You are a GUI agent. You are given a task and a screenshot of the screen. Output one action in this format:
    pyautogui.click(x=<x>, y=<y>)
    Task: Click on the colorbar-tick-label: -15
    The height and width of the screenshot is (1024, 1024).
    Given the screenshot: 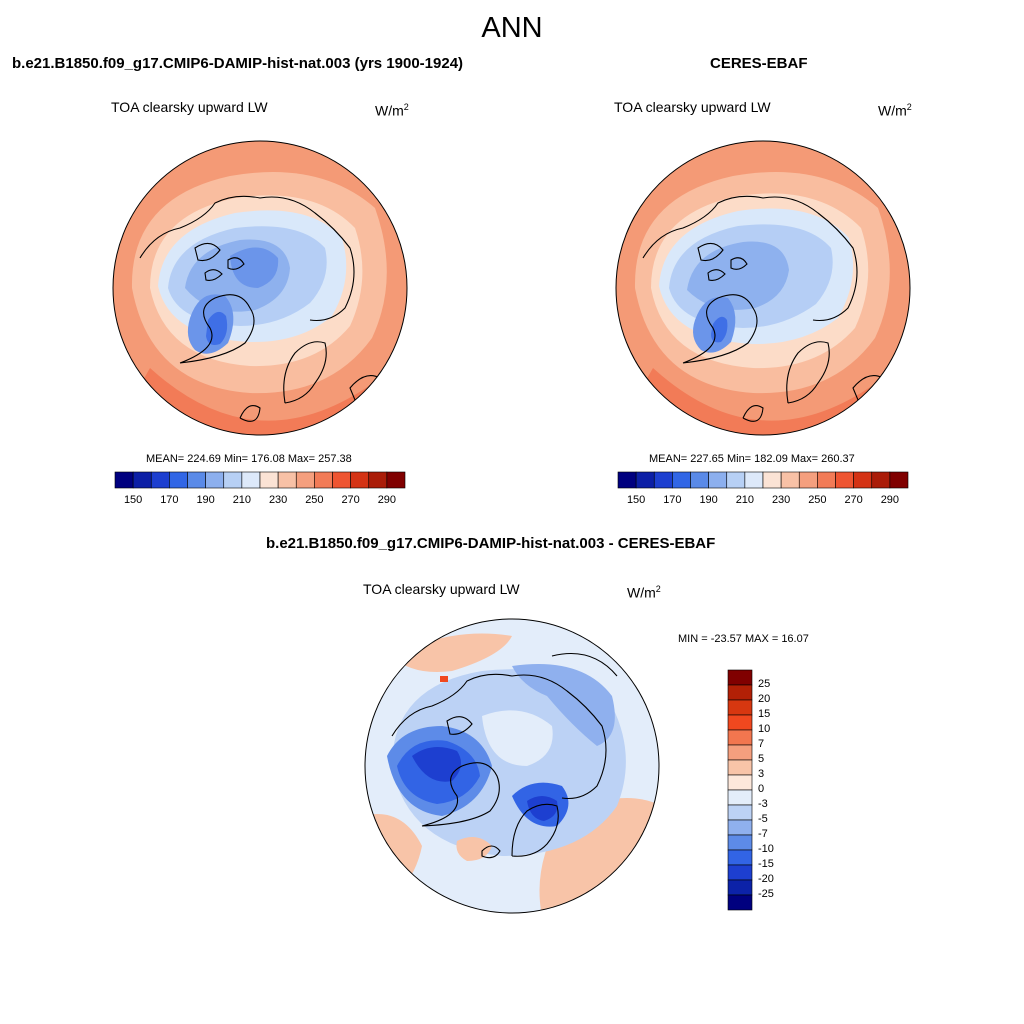 What is the action you would take?
    pyautogui.click(x=766, y=864)
    